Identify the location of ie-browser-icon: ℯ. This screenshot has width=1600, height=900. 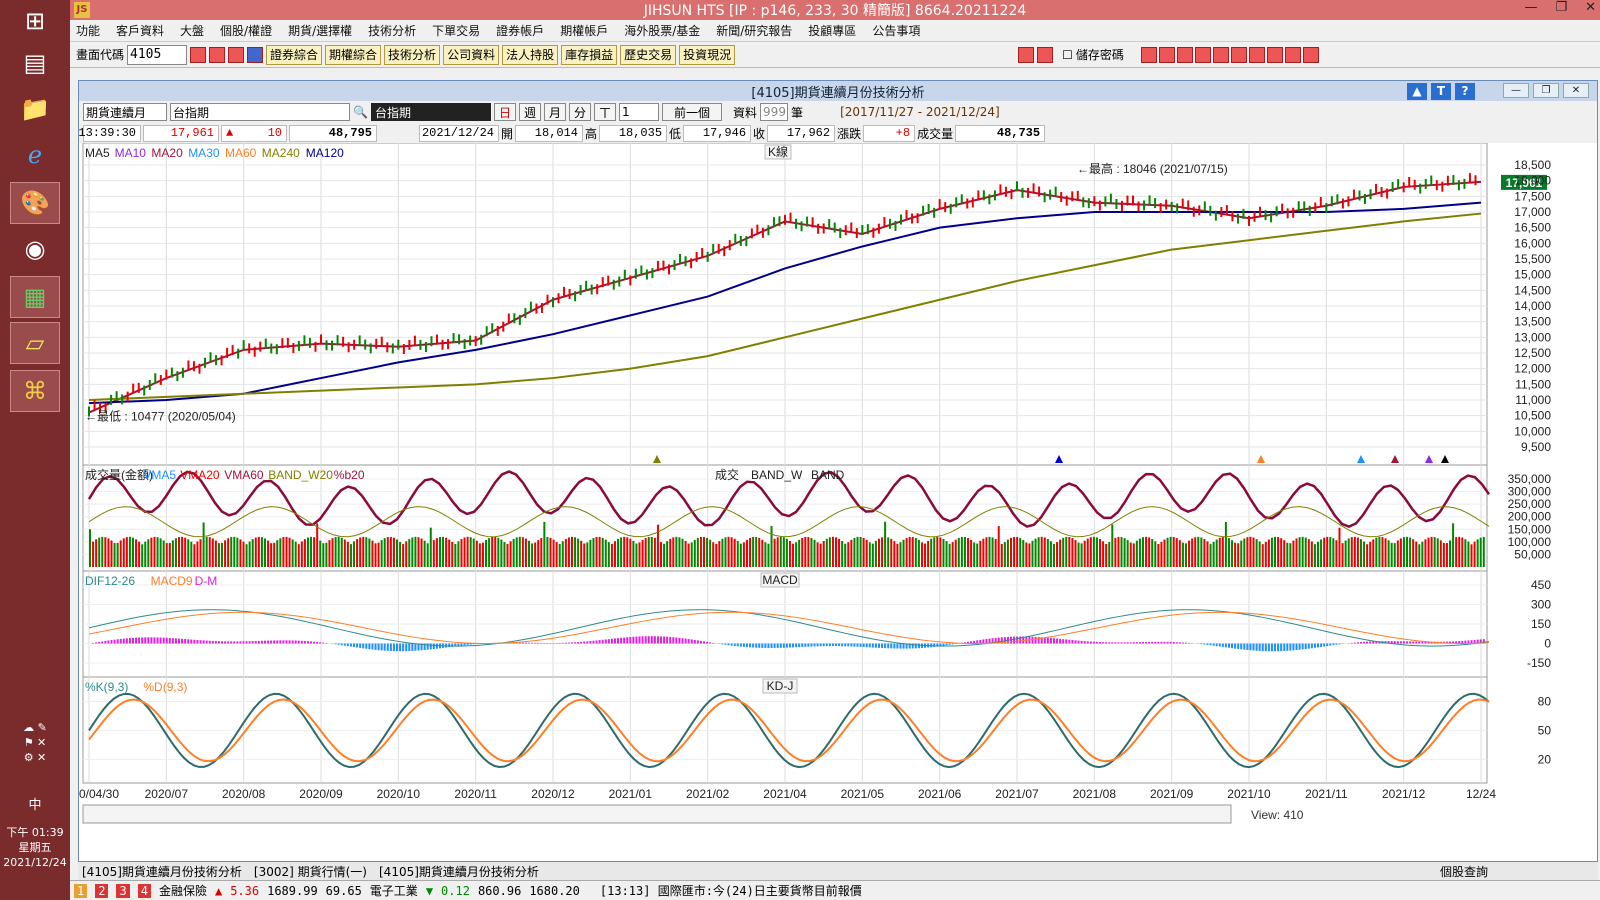
(35, 155).